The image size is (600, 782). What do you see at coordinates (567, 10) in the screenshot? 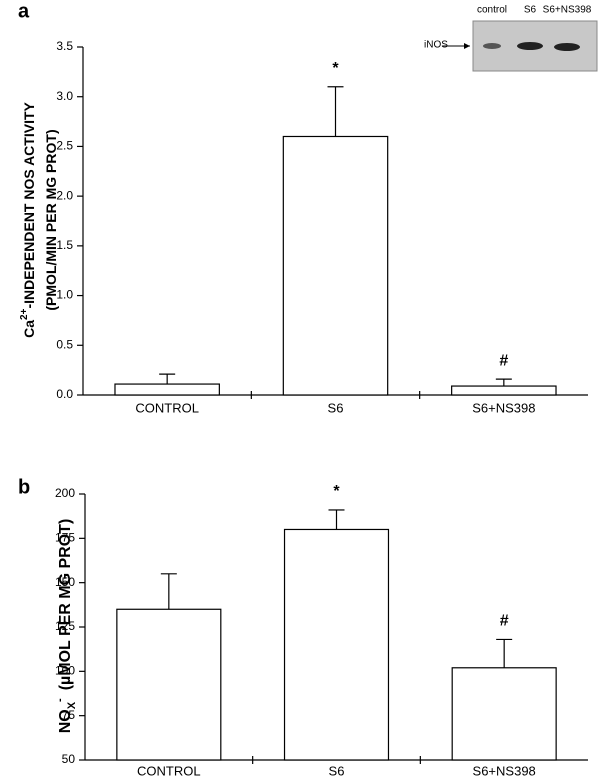
I see `blot-lane: S6+NS398` at bounding box center [567, 10].